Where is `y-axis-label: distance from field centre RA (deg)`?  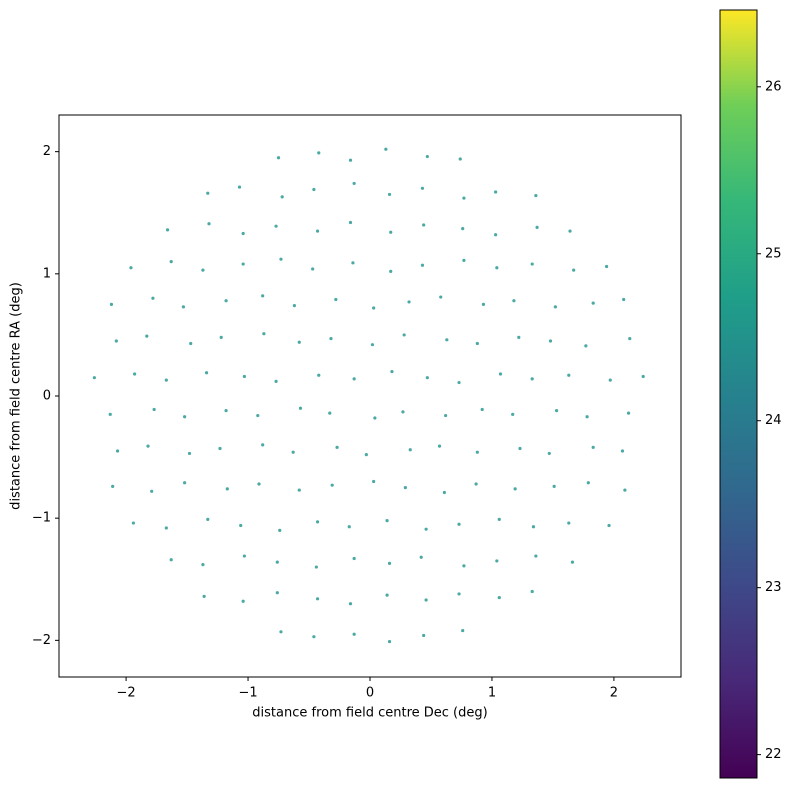 y-axis-label: distance from field centre RA (deg) is located at coordinates (16, 396).